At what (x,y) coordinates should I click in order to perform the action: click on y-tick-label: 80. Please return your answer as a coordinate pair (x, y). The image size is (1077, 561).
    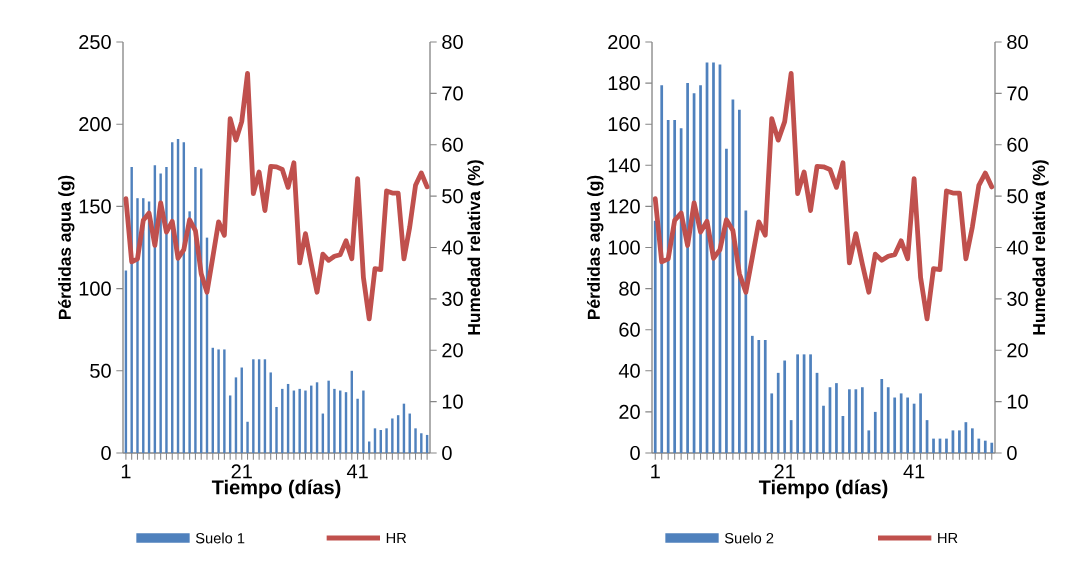
    Looking at the image, I should click on (629, 288).